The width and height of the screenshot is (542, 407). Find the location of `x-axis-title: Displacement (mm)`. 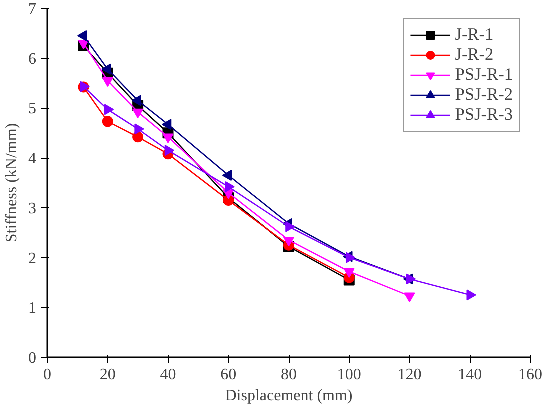

x-axis-title: Displacement (mm) is located at coordinates (289, 396).